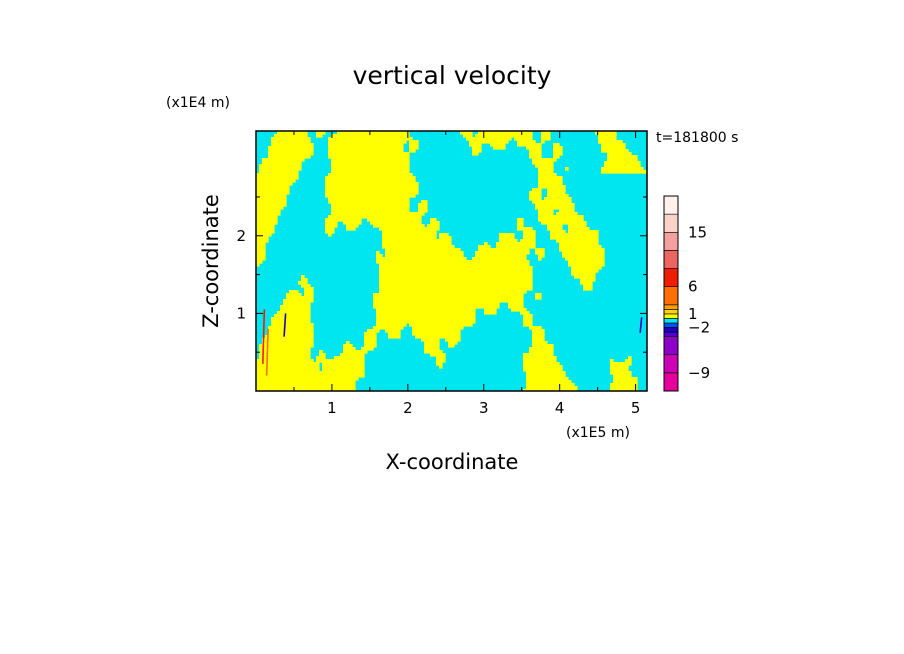  What do you see at coordinates (332, 408) in the screenshot?
I see `x-tick-label: 1` at bounding box center [332, 408].